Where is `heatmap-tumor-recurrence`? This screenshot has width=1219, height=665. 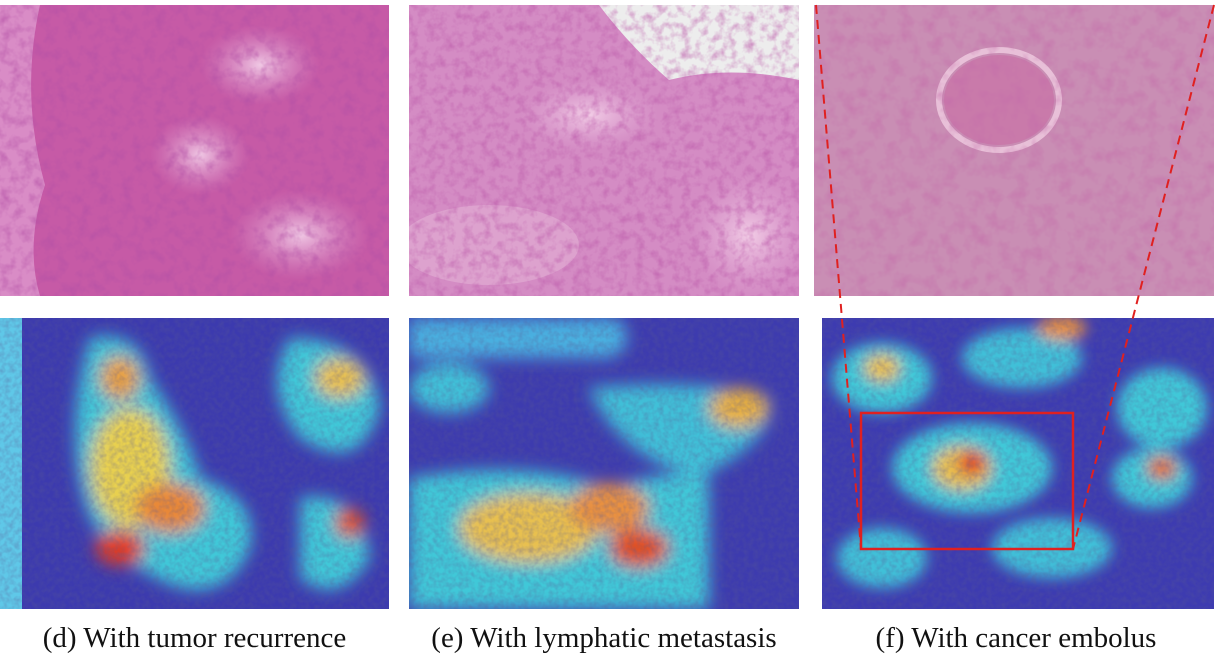 heatmap-tumor-recurrence is located at coordinates (194, 463).